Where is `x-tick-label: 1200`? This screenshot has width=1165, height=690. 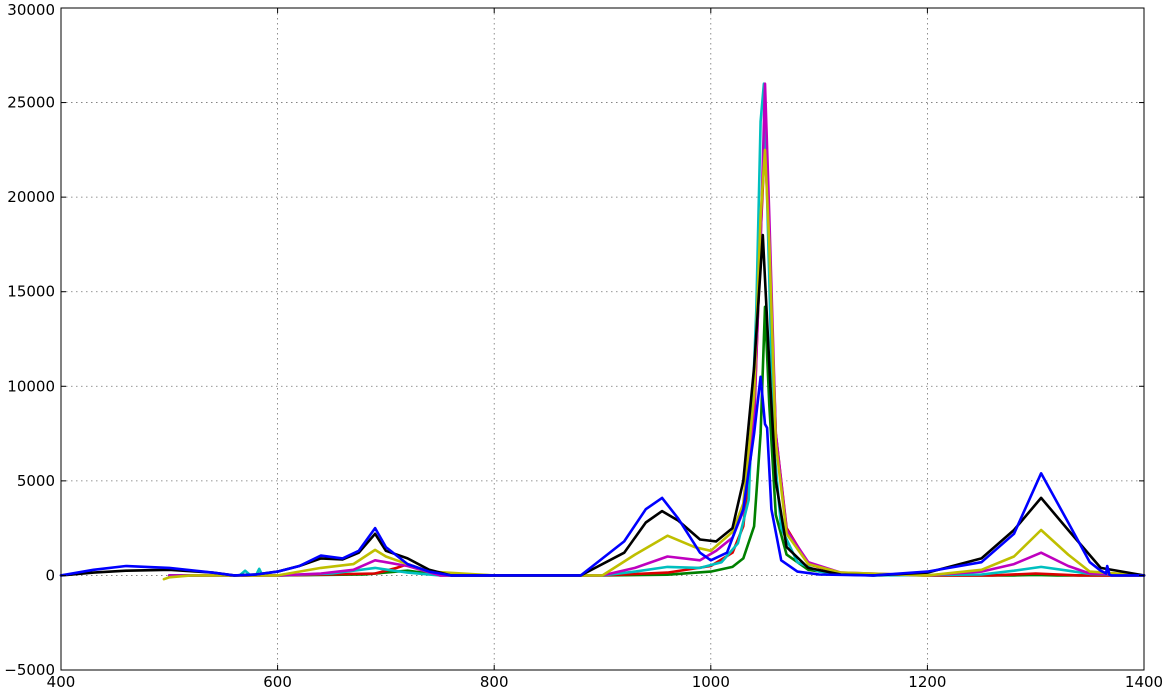
x-tick-label: 1200 is located at coordinates (927, 681).